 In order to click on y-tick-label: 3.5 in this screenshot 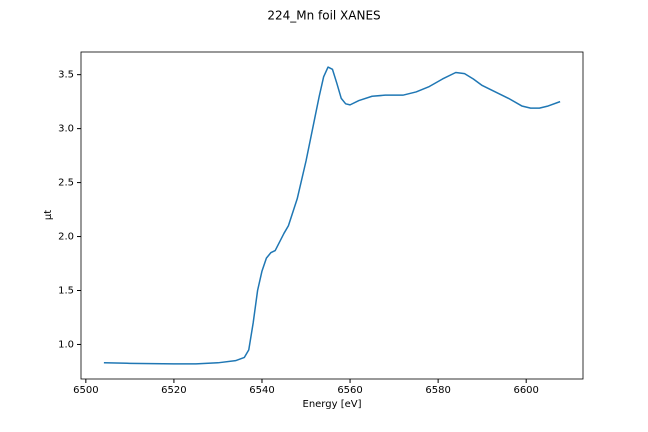, I will do `click(66, 75)`.